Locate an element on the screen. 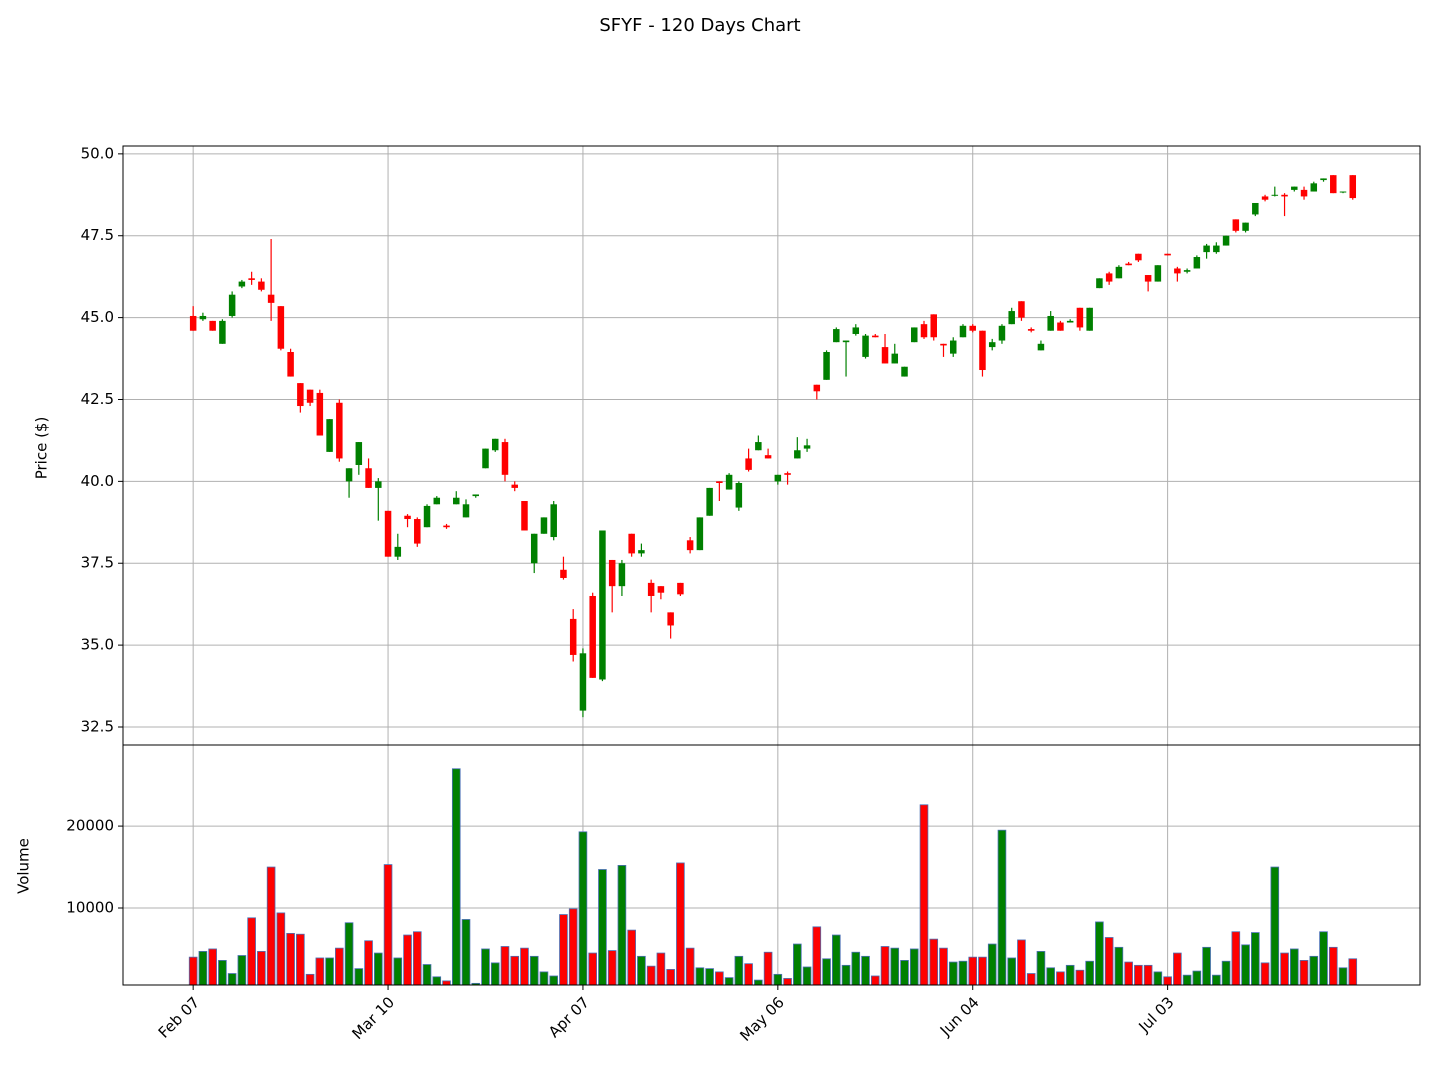 Image resolution: width=1435 pixels, height=1084 pixels. y-axis-label: Price ($) is located at coordinates (42, 448).